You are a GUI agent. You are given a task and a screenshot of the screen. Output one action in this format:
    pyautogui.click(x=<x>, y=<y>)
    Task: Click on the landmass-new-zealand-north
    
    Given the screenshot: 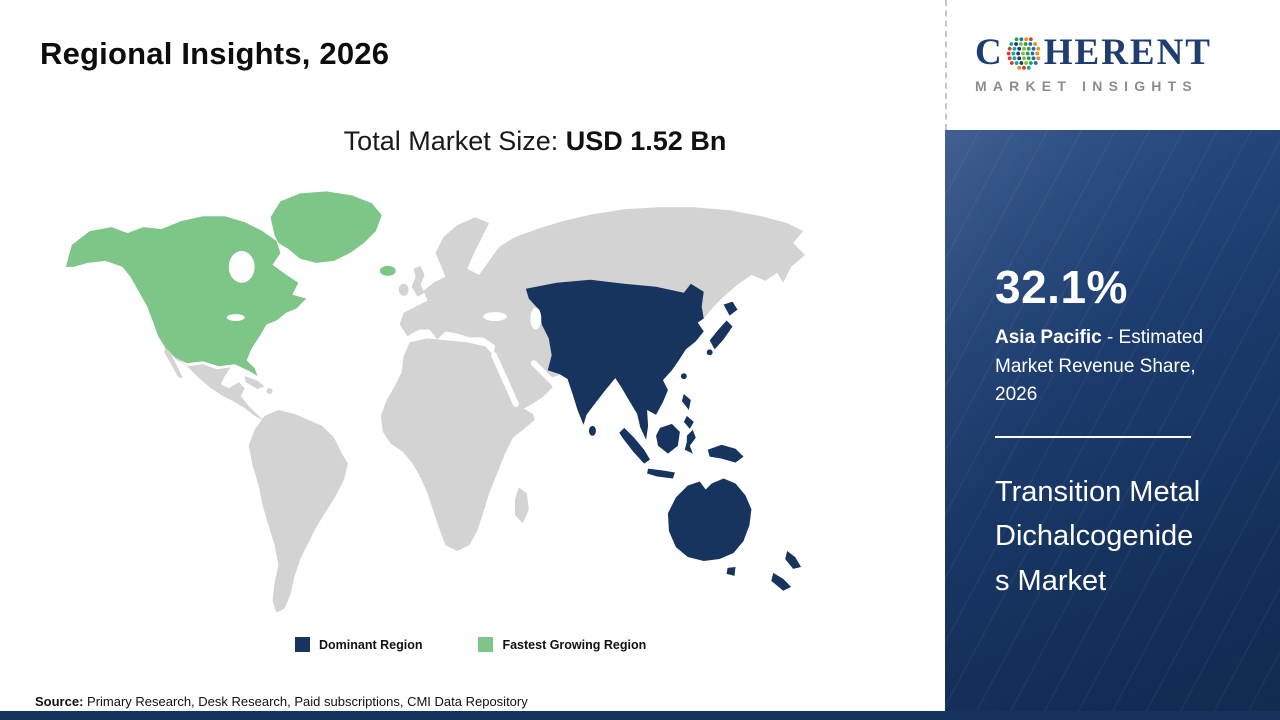 What is the action you would take?
    pyautogui.click(x=793, y=560)
    